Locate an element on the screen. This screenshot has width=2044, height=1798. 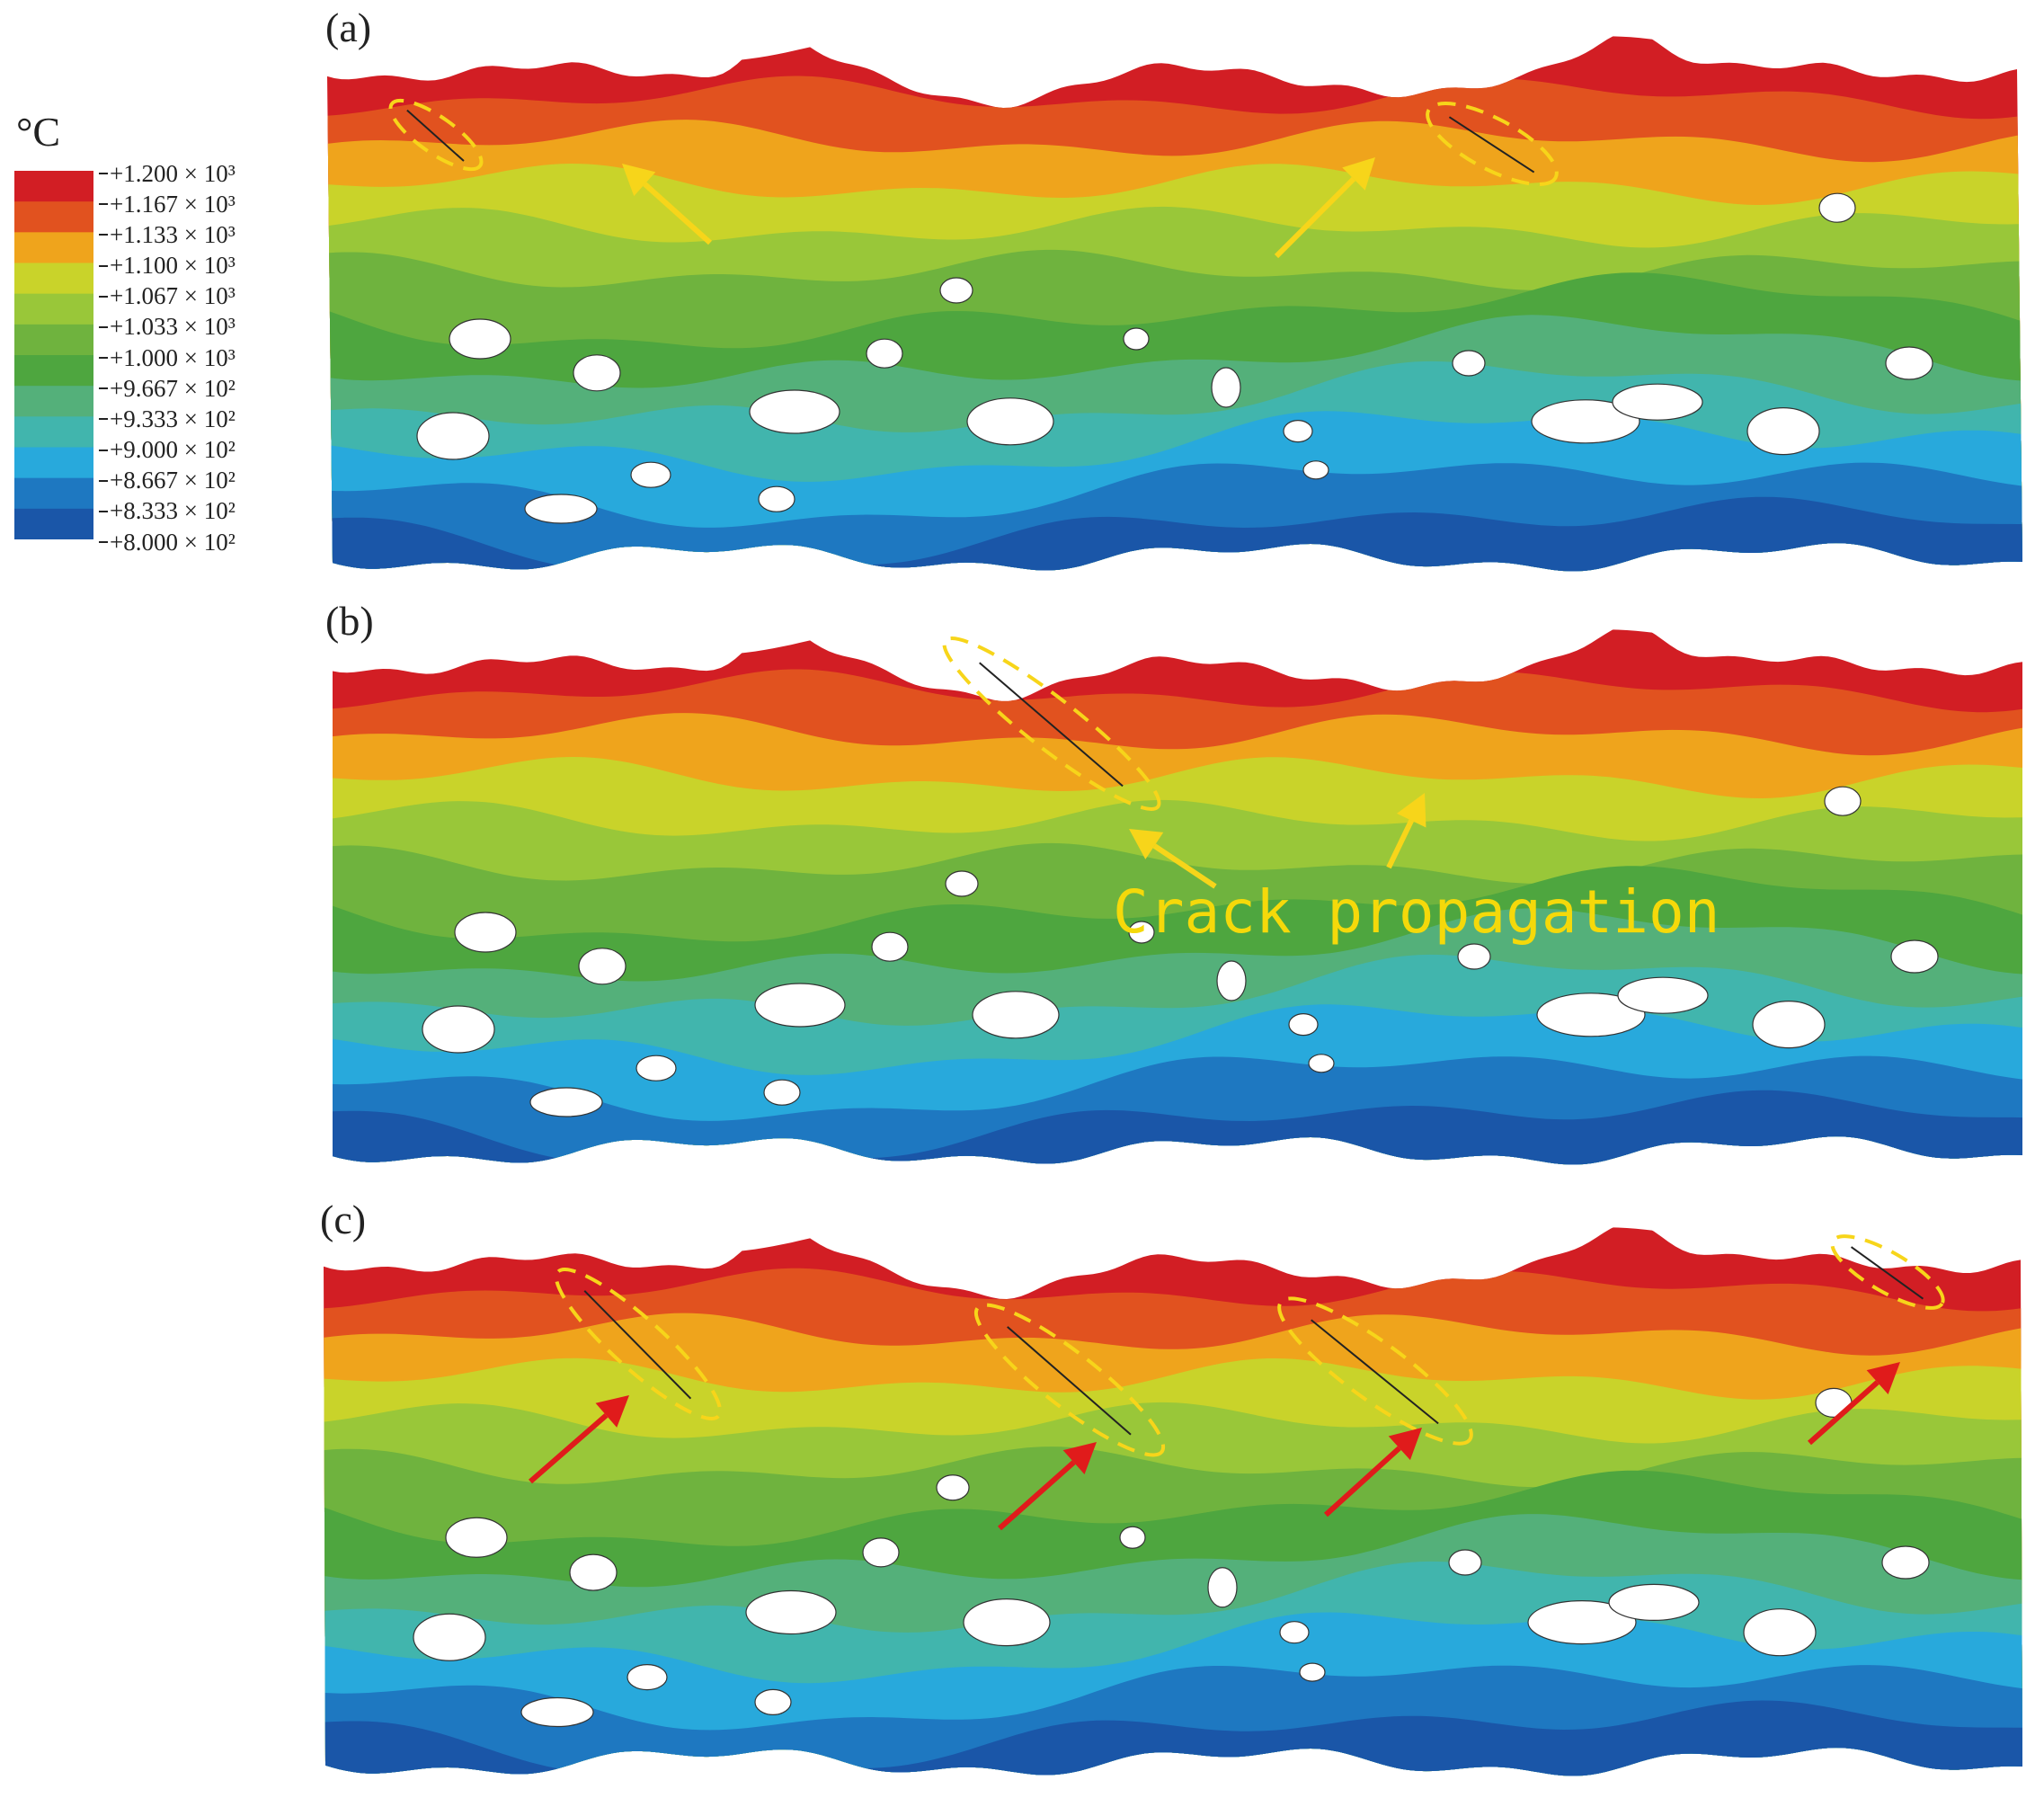
legend-entry-label: +8.667 × 10² is located at coordinates (173, 480).